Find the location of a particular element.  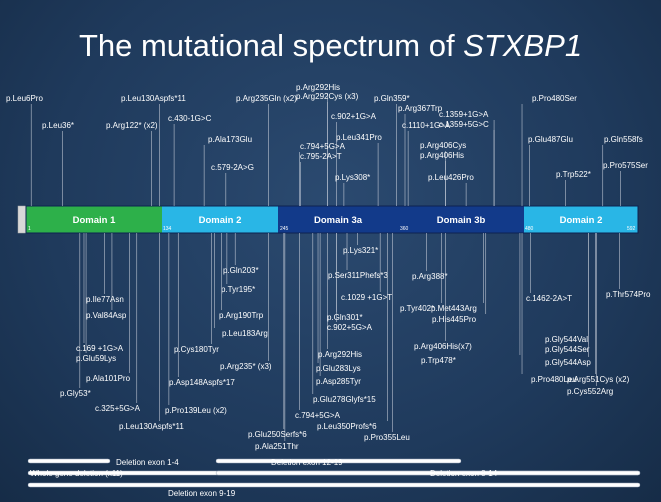

mutation-label-below: p.Arg551Cys (x2) is located at coordinates (598, 379).